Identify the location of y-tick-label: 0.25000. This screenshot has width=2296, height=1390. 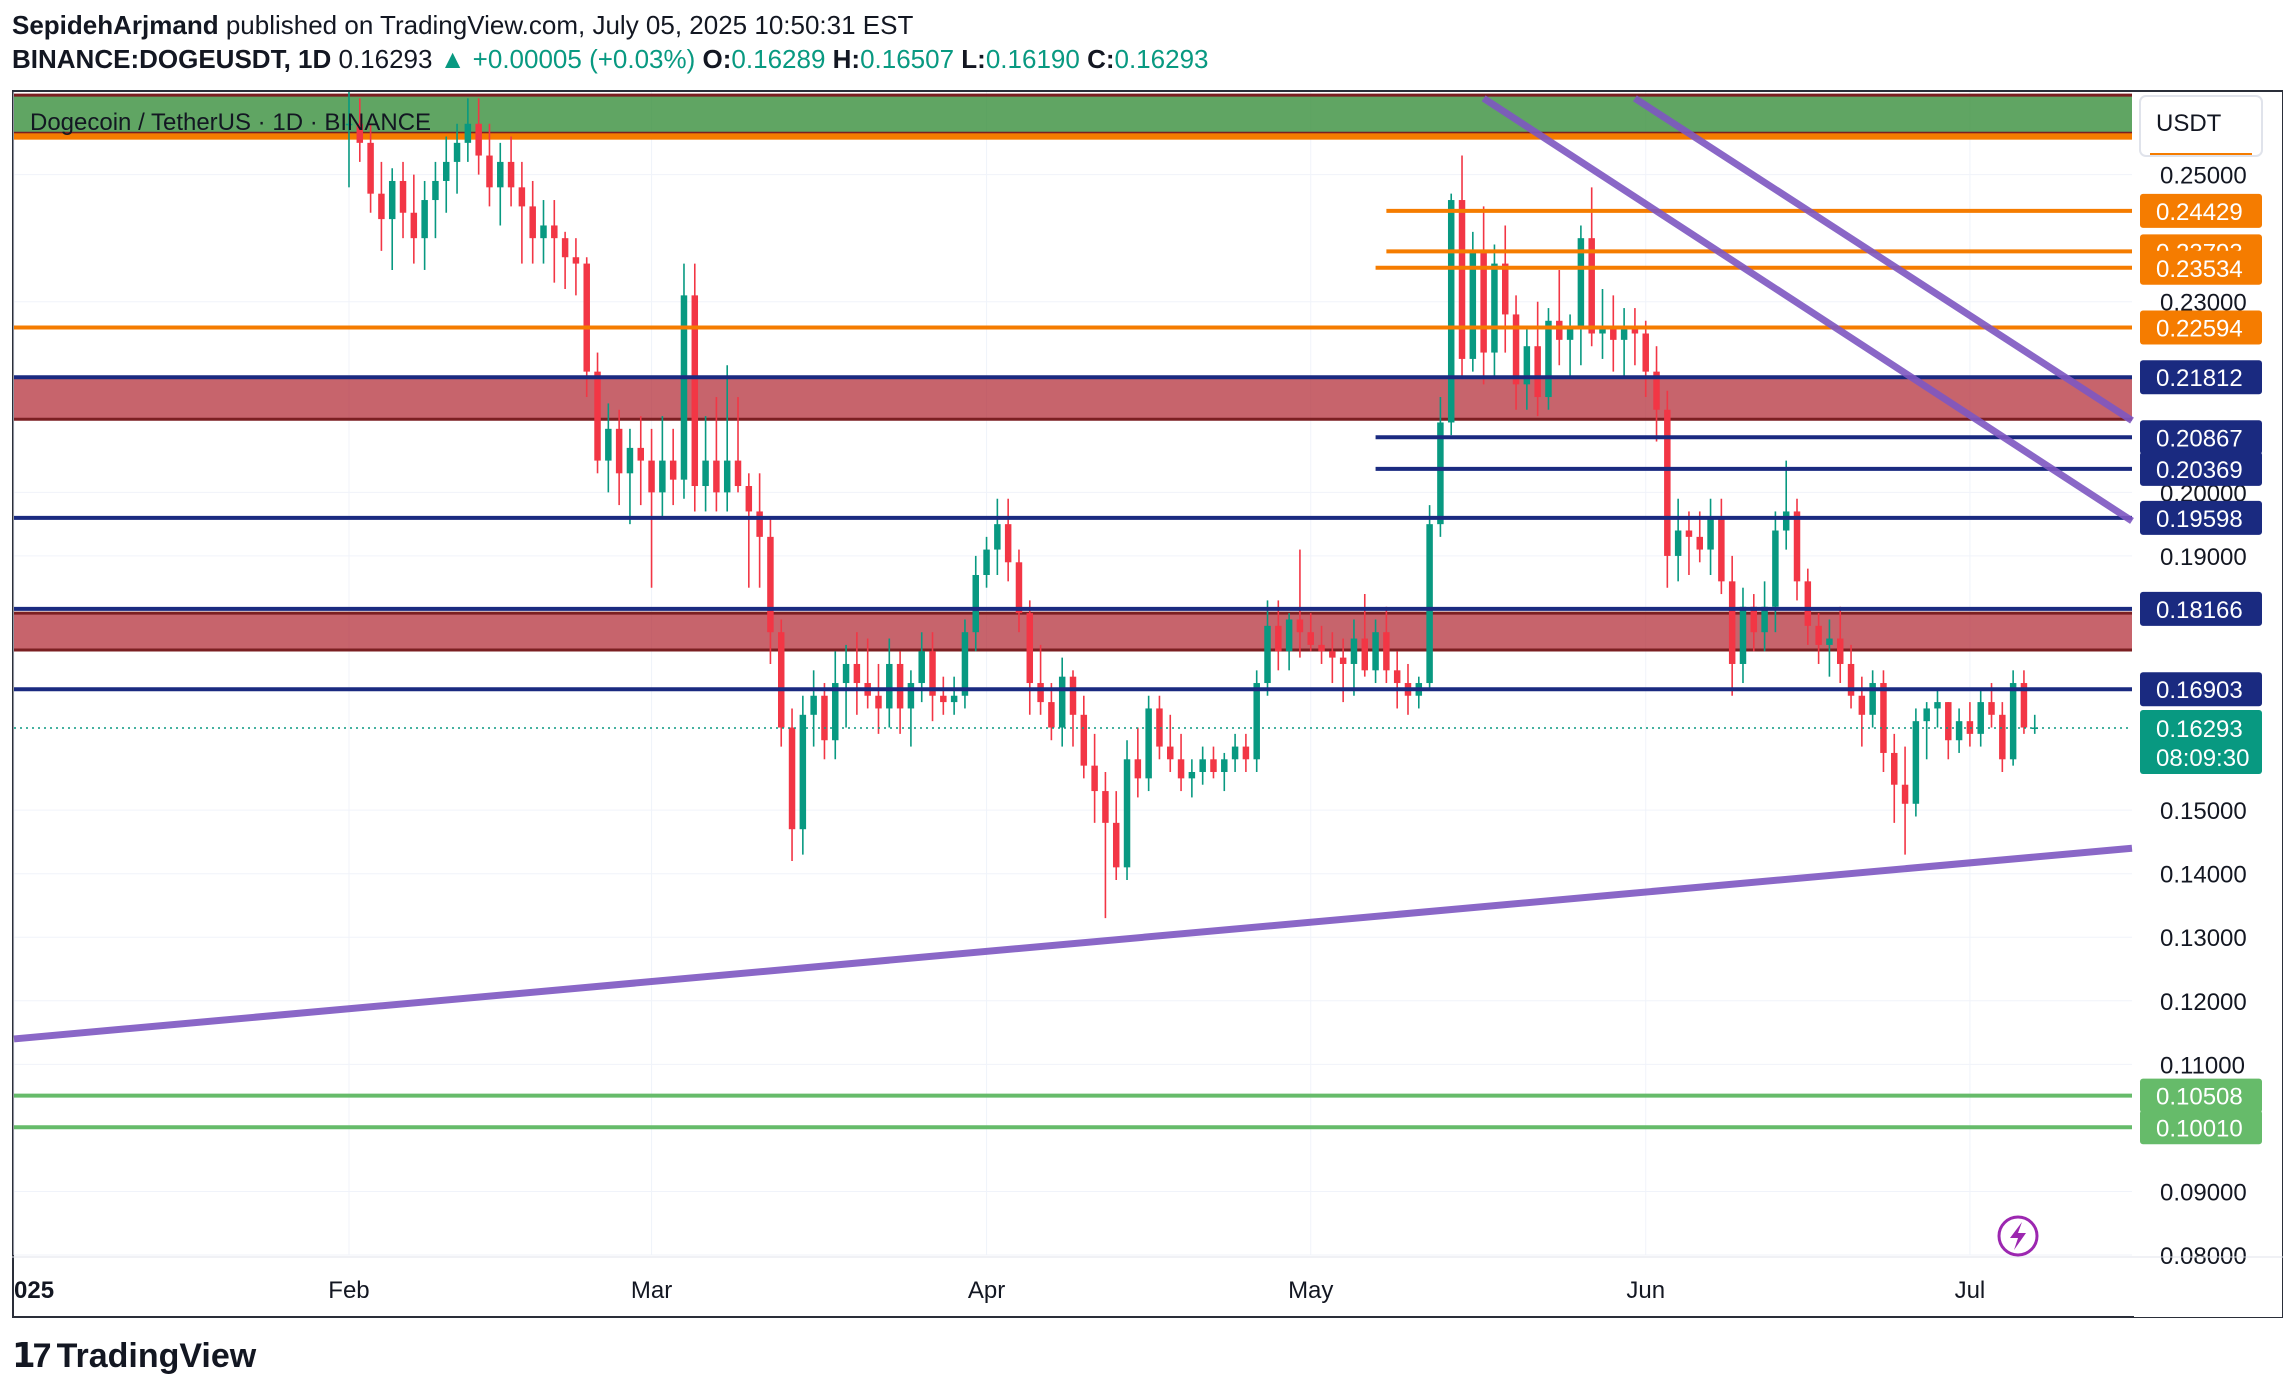
(2203, 176).